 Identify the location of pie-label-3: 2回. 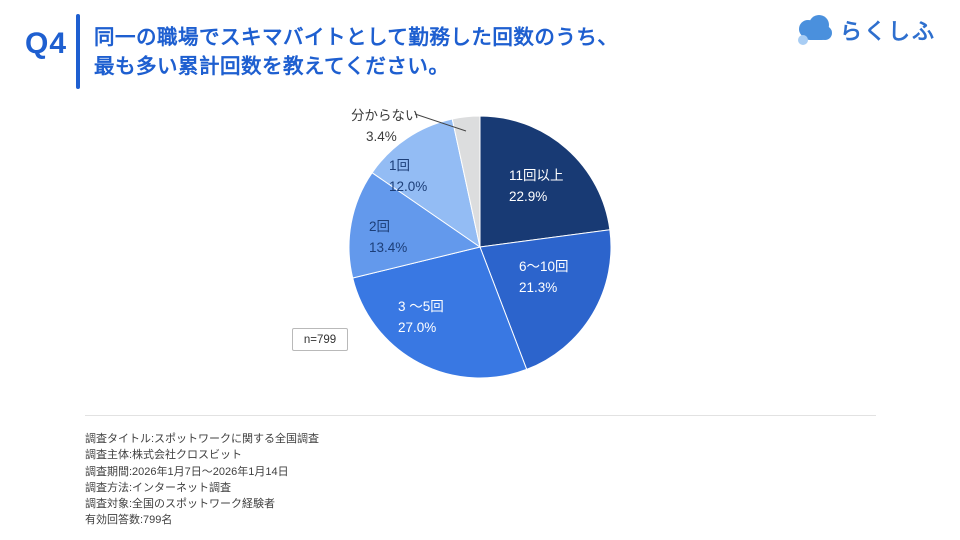
(379, 226).